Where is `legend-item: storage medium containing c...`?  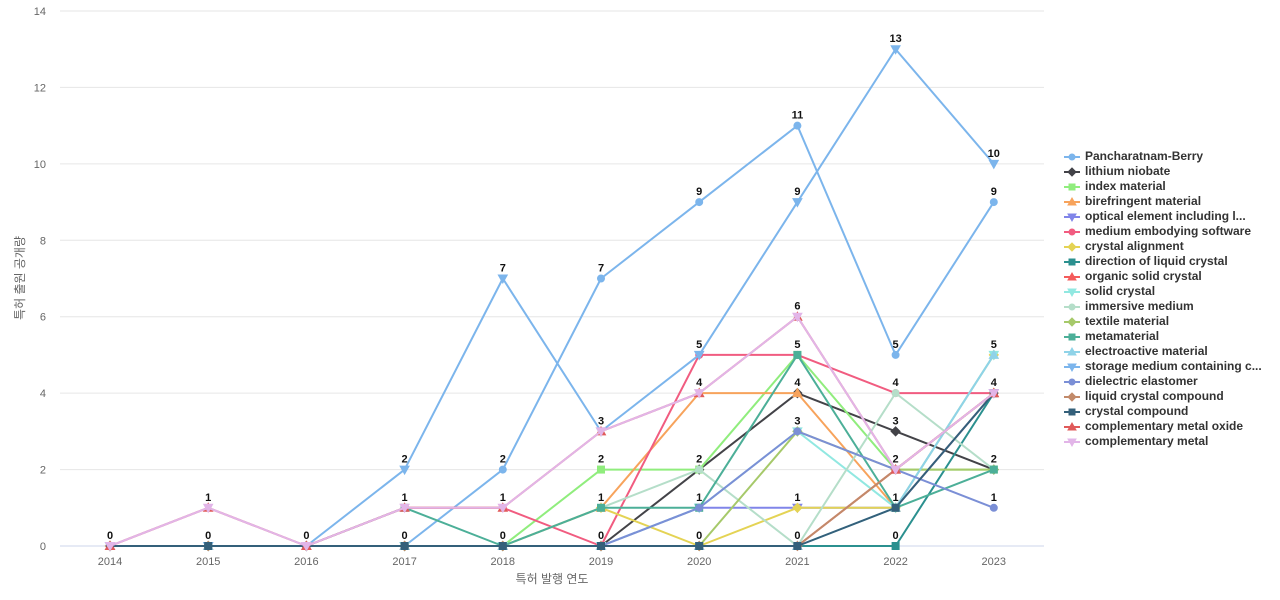 legend-item: storage medium containing c... is located at coordinates (1163, 366).